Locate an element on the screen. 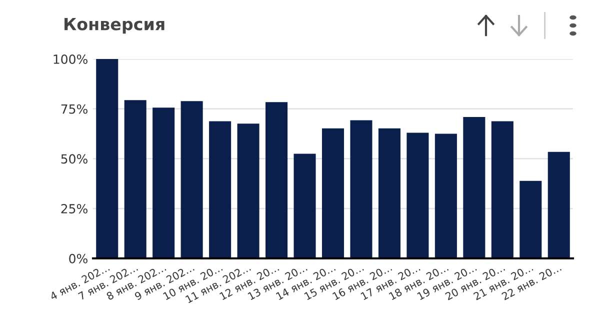 The image size is (600, 319). y-tick-label: 0% is located at coordinates (78, 259).